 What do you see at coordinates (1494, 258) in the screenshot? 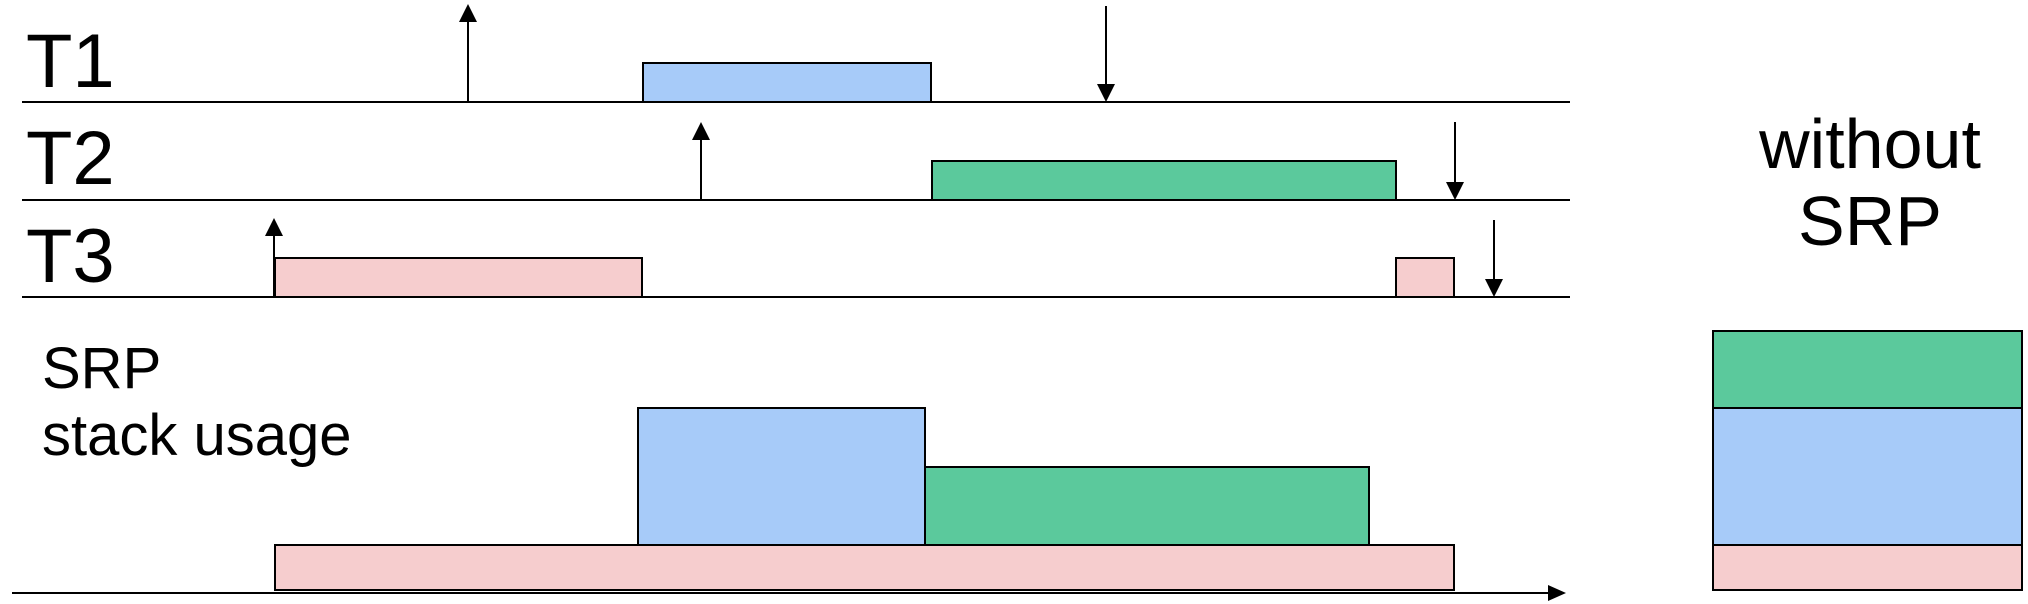
I see `t3-deadline-arrow` at bounding box center [1494, 258].